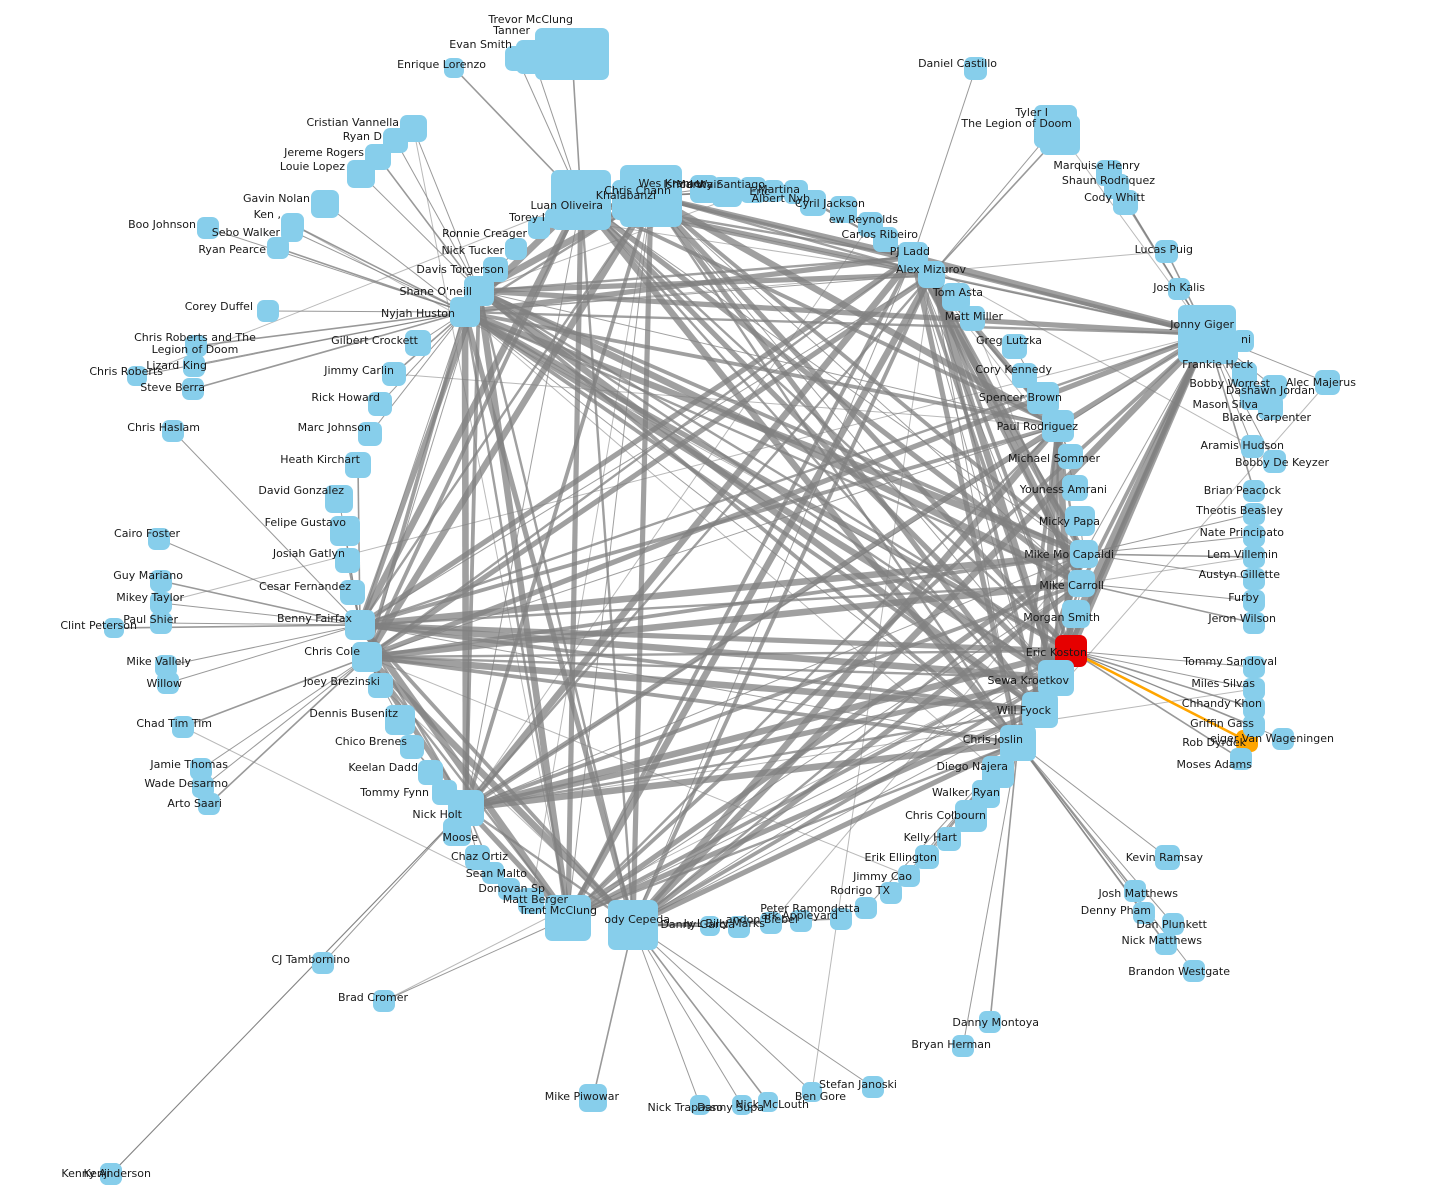  What do you see at coordinates (380, 685) in the screenshot?
I see `graph-node-joey-brezinski` at bounding box center [380, 685].